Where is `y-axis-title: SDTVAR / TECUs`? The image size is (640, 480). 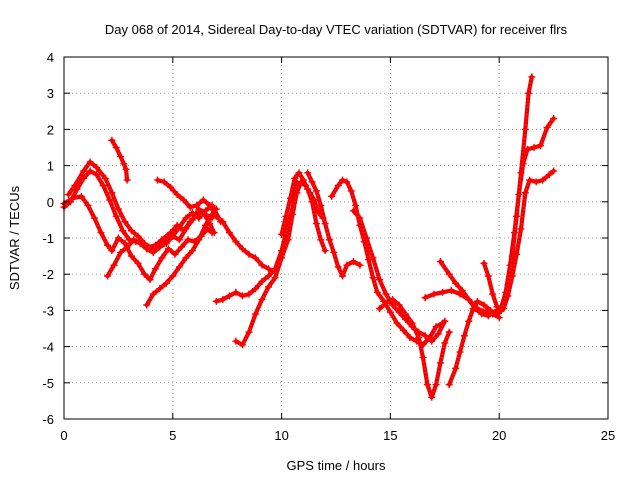 y-axis-title: SDTVAR / TECUs is located at coordinates (14, 237).